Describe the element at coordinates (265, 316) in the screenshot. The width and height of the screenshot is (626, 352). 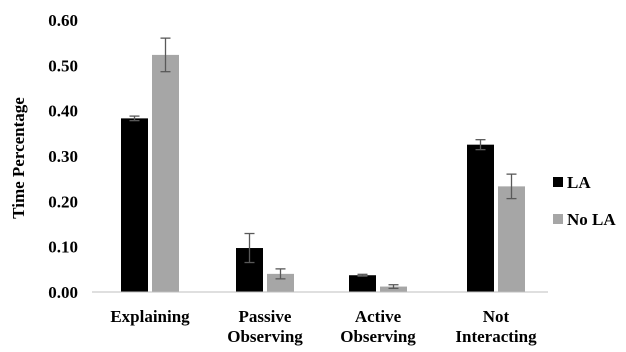
I see `x-tick-label-line: Passive` at that location.